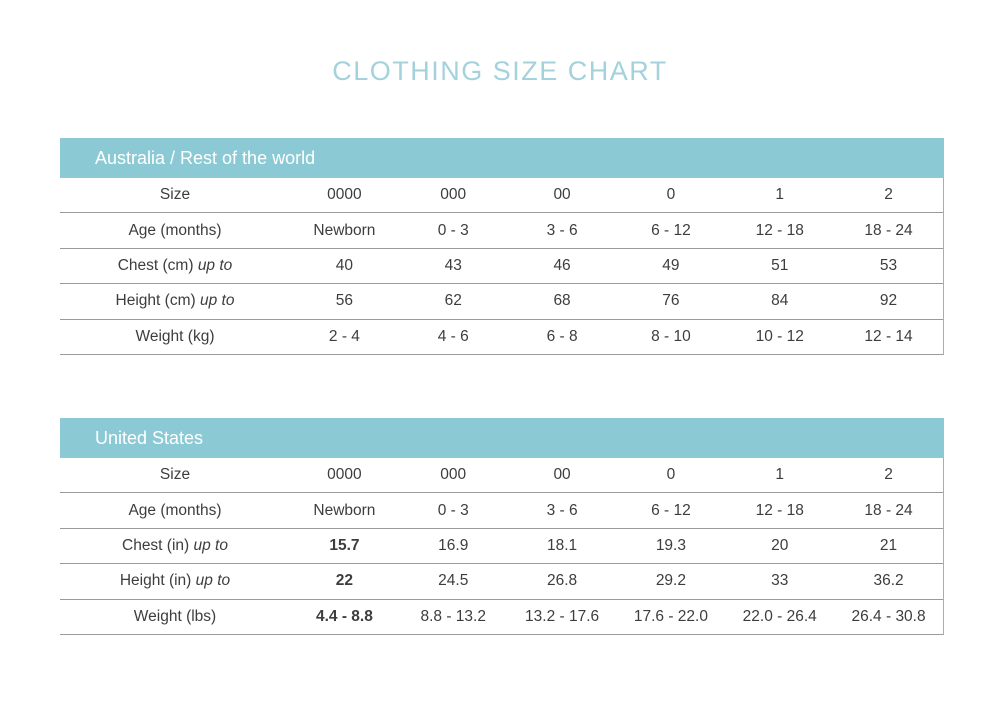  Describe the element at coordinates (888, 301) in the screenshot. I see `cell-value: 92` at that location.